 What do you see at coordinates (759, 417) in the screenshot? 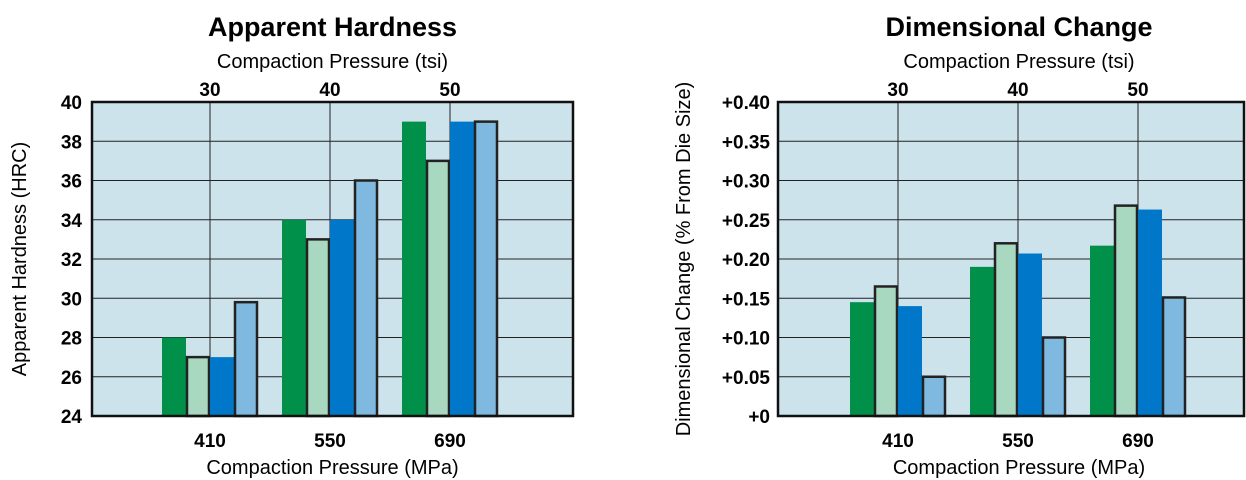
I see `y-tick-label: +0` at bounding box center [759, 417].